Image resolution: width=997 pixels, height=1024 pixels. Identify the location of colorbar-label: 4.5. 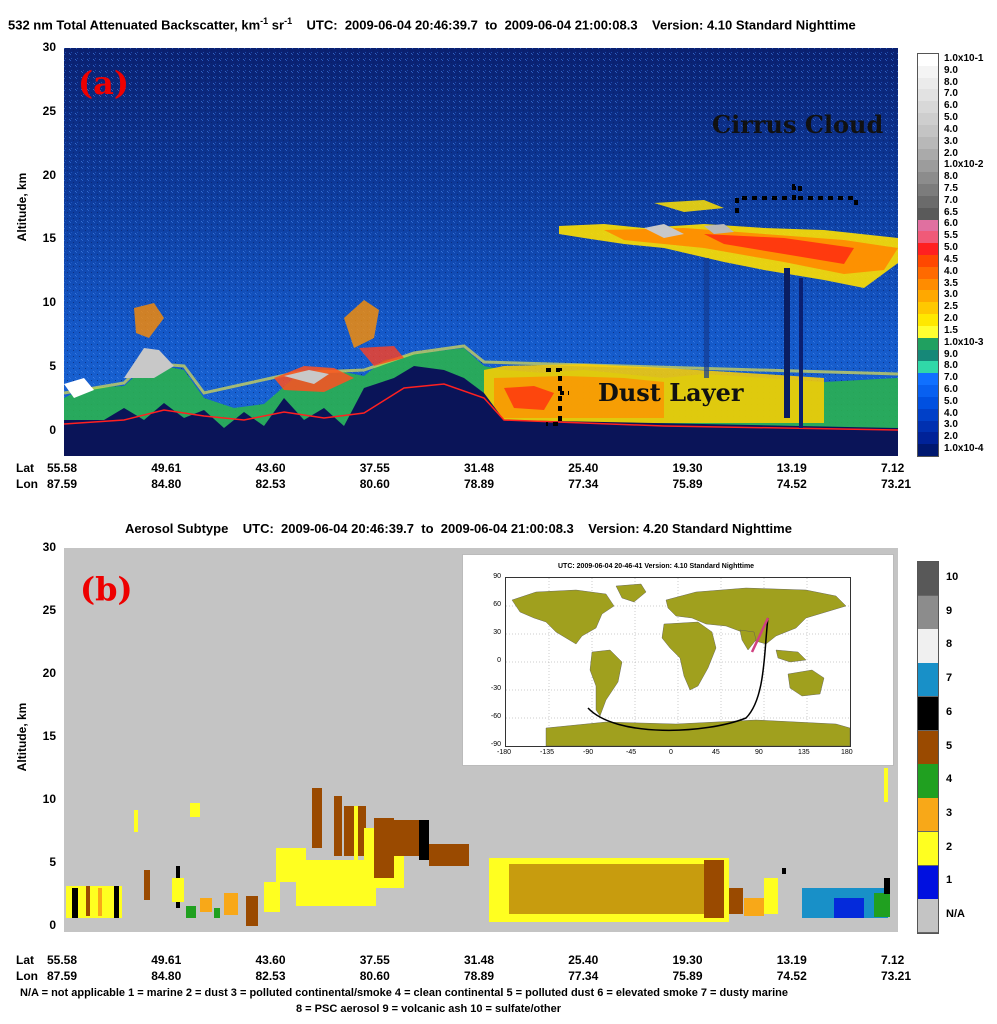
(951, 259).